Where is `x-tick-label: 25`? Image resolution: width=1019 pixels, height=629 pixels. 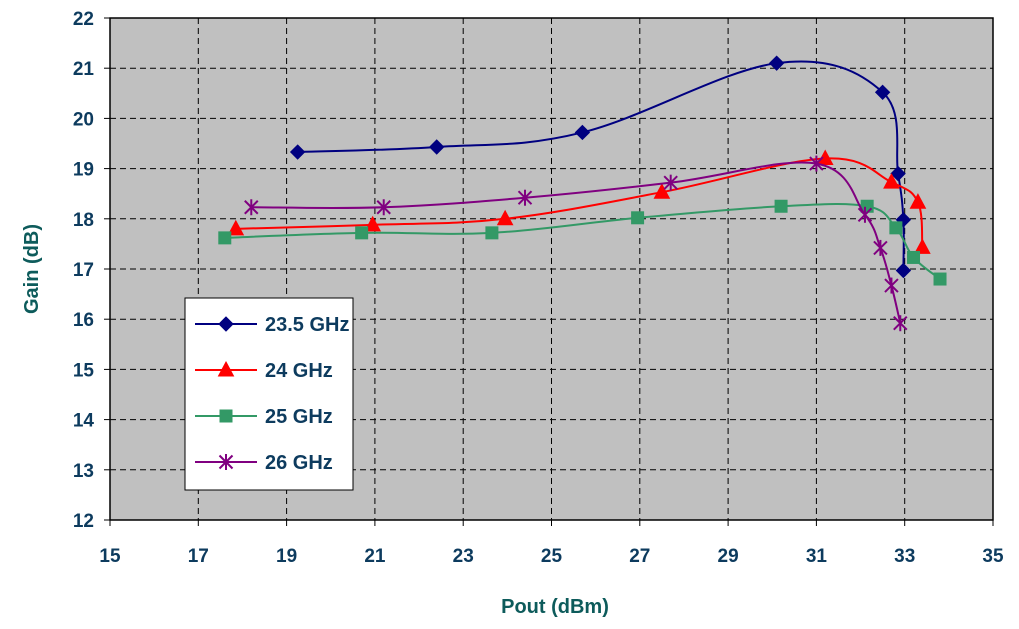 x-tick-label: 25 is located at coordinates (552, 556).